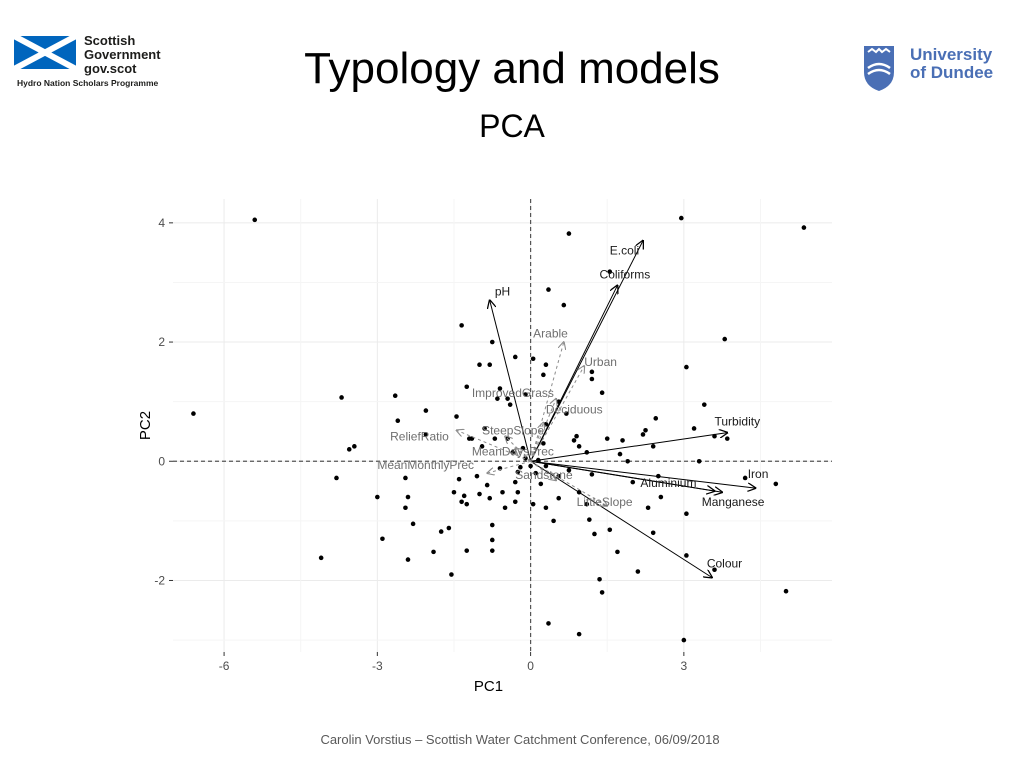 This screenshot has height=768, width=1024. What do you see at coordinates (758, 474) in the screenshot?
I see `loading-label-iron: Iron` at bounding box center [758, 474].